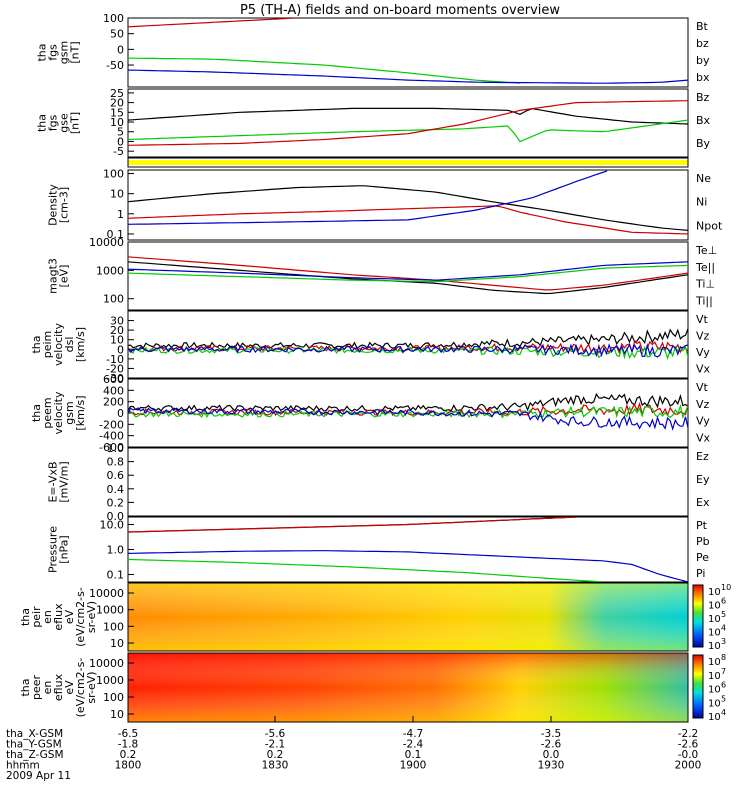 This screenshot has height=800, width=750. I want to click on y-axis-label: peir, so click(36, 617).